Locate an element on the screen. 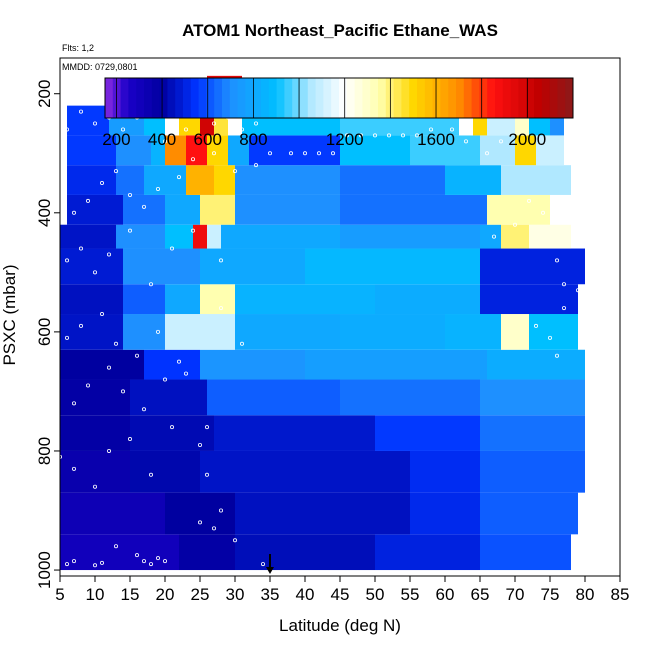  x-tick-label: 40 is located at coordinates (305, 594).